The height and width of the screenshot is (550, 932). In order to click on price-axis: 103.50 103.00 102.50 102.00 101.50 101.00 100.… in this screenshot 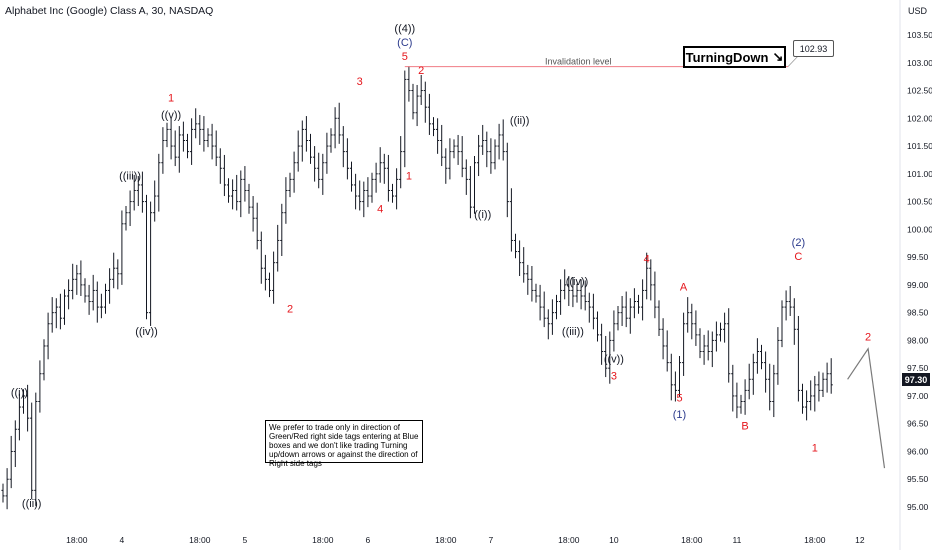, I will do `click(919, 271)`.